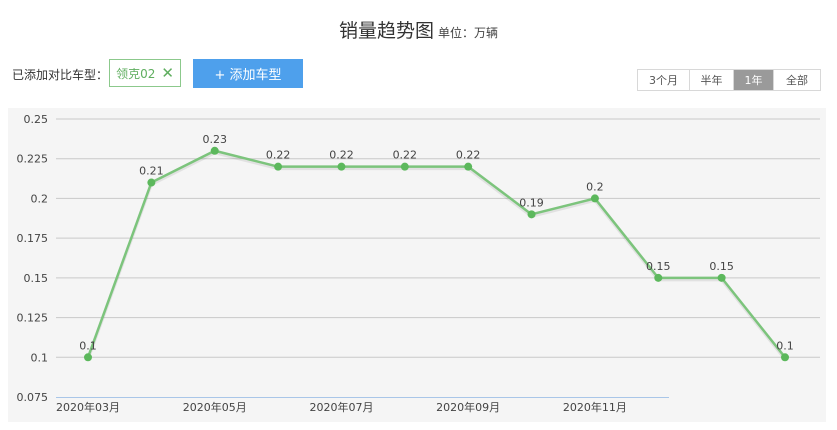  Describe the element at coordinates (754, 80) in the screenshot. I see `range-1-year: 1年` at that location.